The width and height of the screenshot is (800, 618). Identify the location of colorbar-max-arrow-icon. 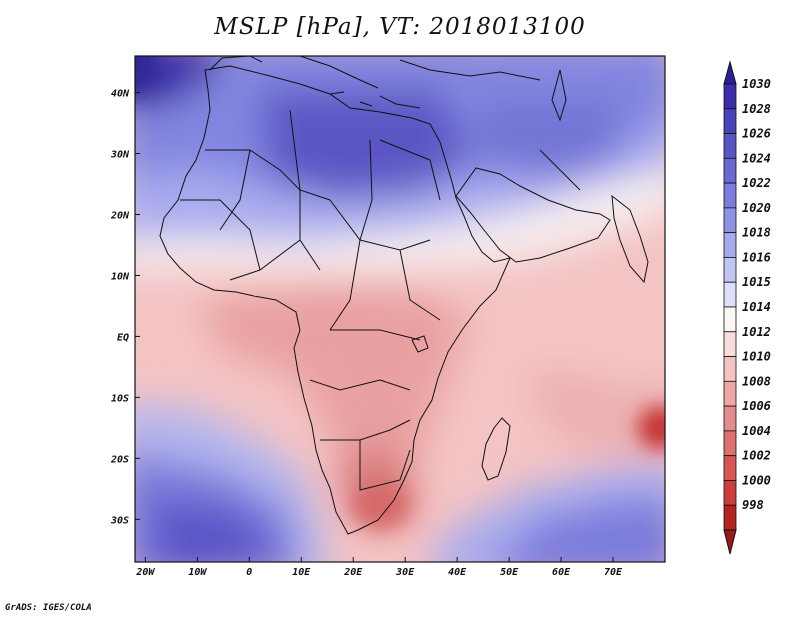
(730, 72).